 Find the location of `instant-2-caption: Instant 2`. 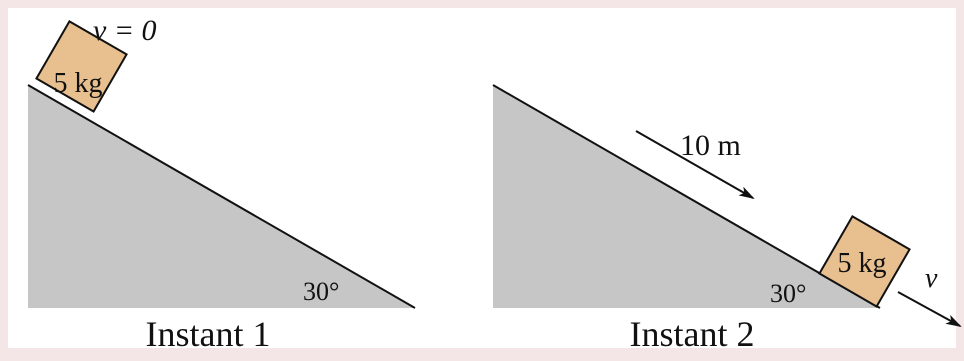

instant-2-caption: Instant 2 is located at coordinates (692, 334).